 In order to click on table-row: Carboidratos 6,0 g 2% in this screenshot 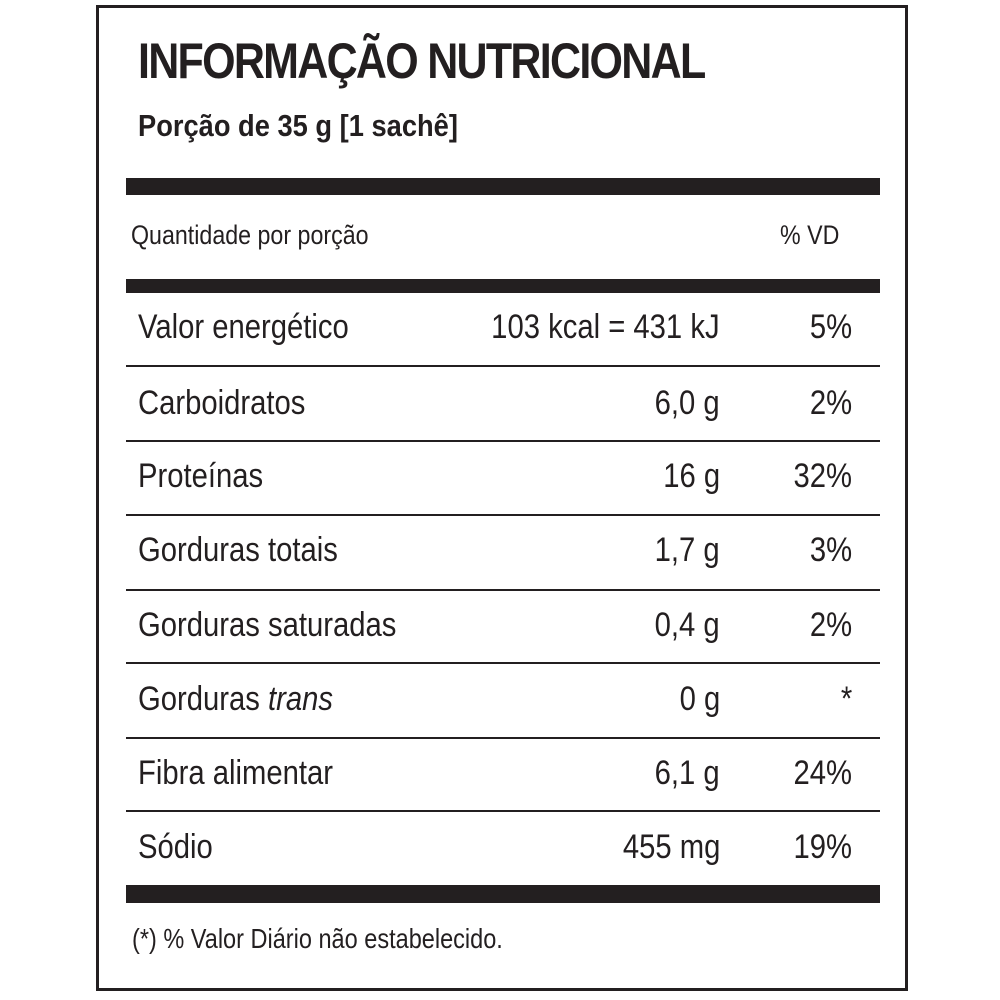, I will do `click(503, 404)`.